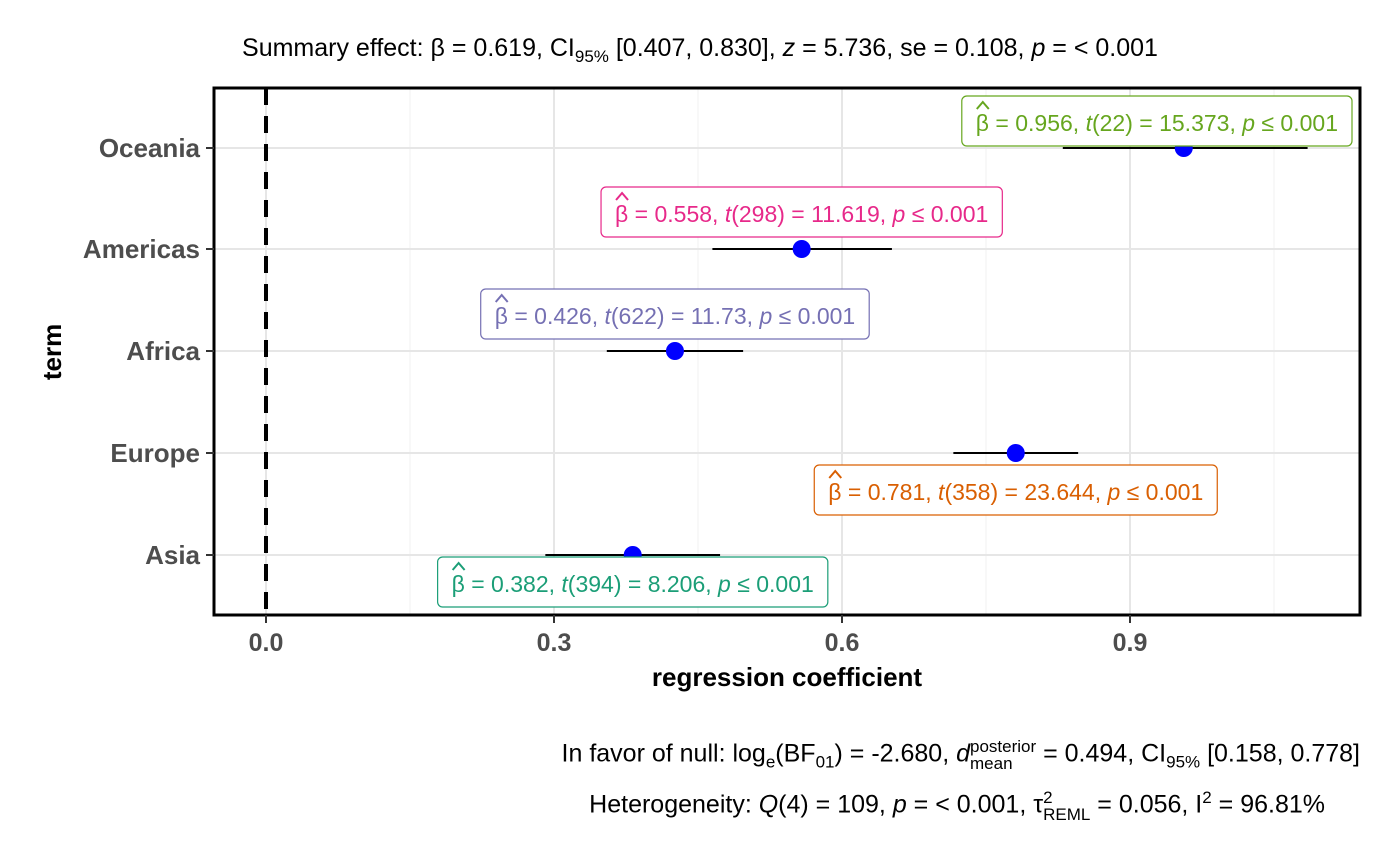  I want to click on estimate-label-text: β = 0.382, t(394) = 8.206, p ≤ 0.001, so click(633, 584).